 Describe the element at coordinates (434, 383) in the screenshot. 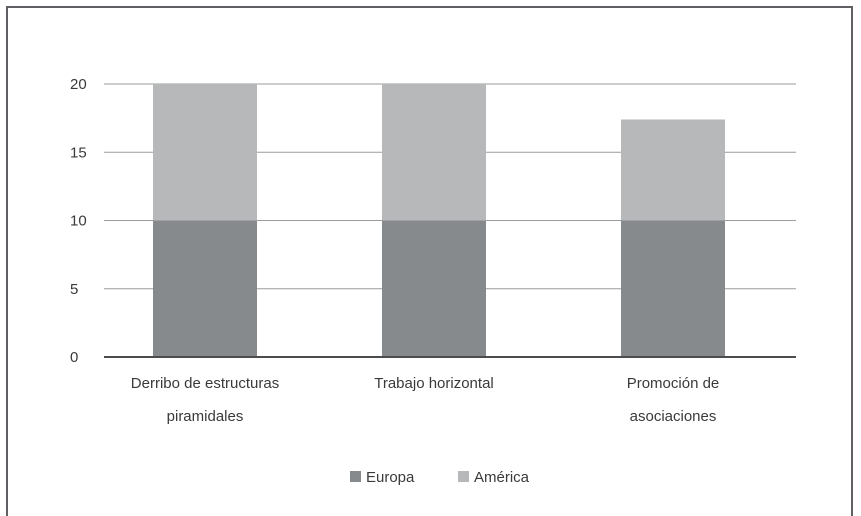

I see `category-label: Trabajo horizontal` at that location.